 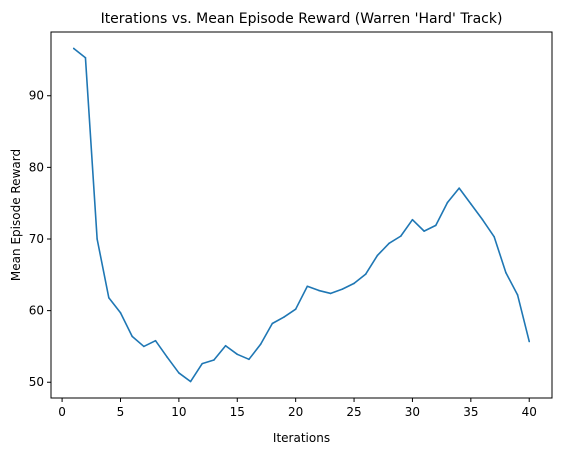 What do you see at coordinates (301, 438) in the screenshot?
I see `x-axis-label: Iterations` at bounding box center [301, 438].